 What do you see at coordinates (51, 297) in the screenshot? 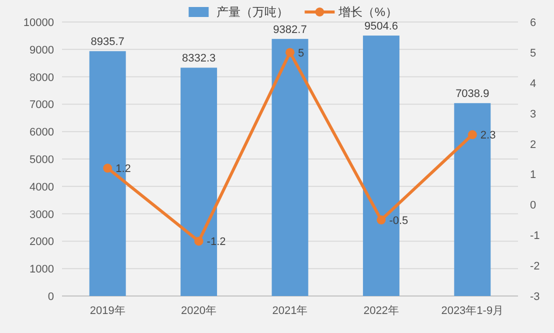
I see `y-tick-label: 0` at bounding box center [51, 297].